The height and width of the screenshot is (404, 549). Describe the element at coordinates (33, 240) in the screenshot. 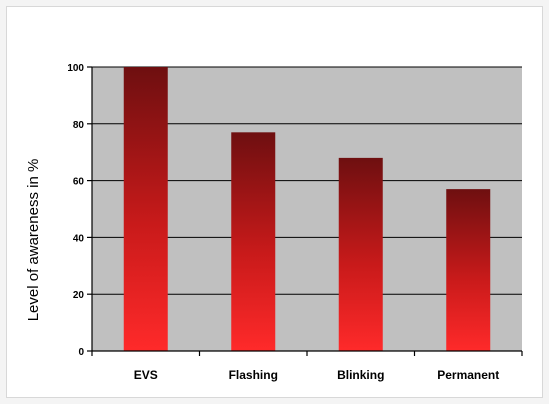

I see `y-axis-title: Level of awareness in %` at that location.